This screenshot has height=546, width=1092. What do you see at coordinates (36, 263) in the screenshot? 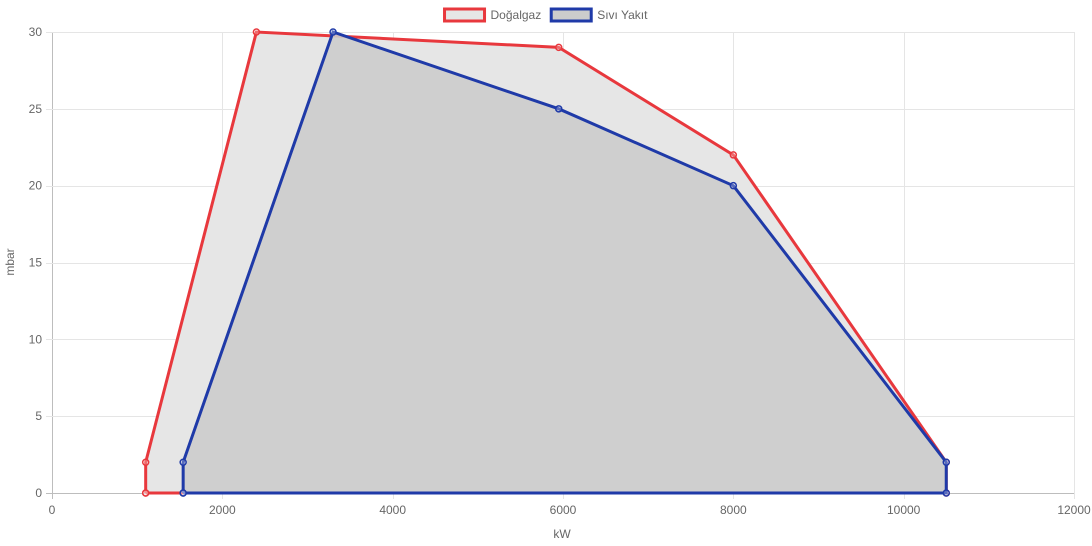
I see `y-tick-label: 15` at bounding box center [36, 263].